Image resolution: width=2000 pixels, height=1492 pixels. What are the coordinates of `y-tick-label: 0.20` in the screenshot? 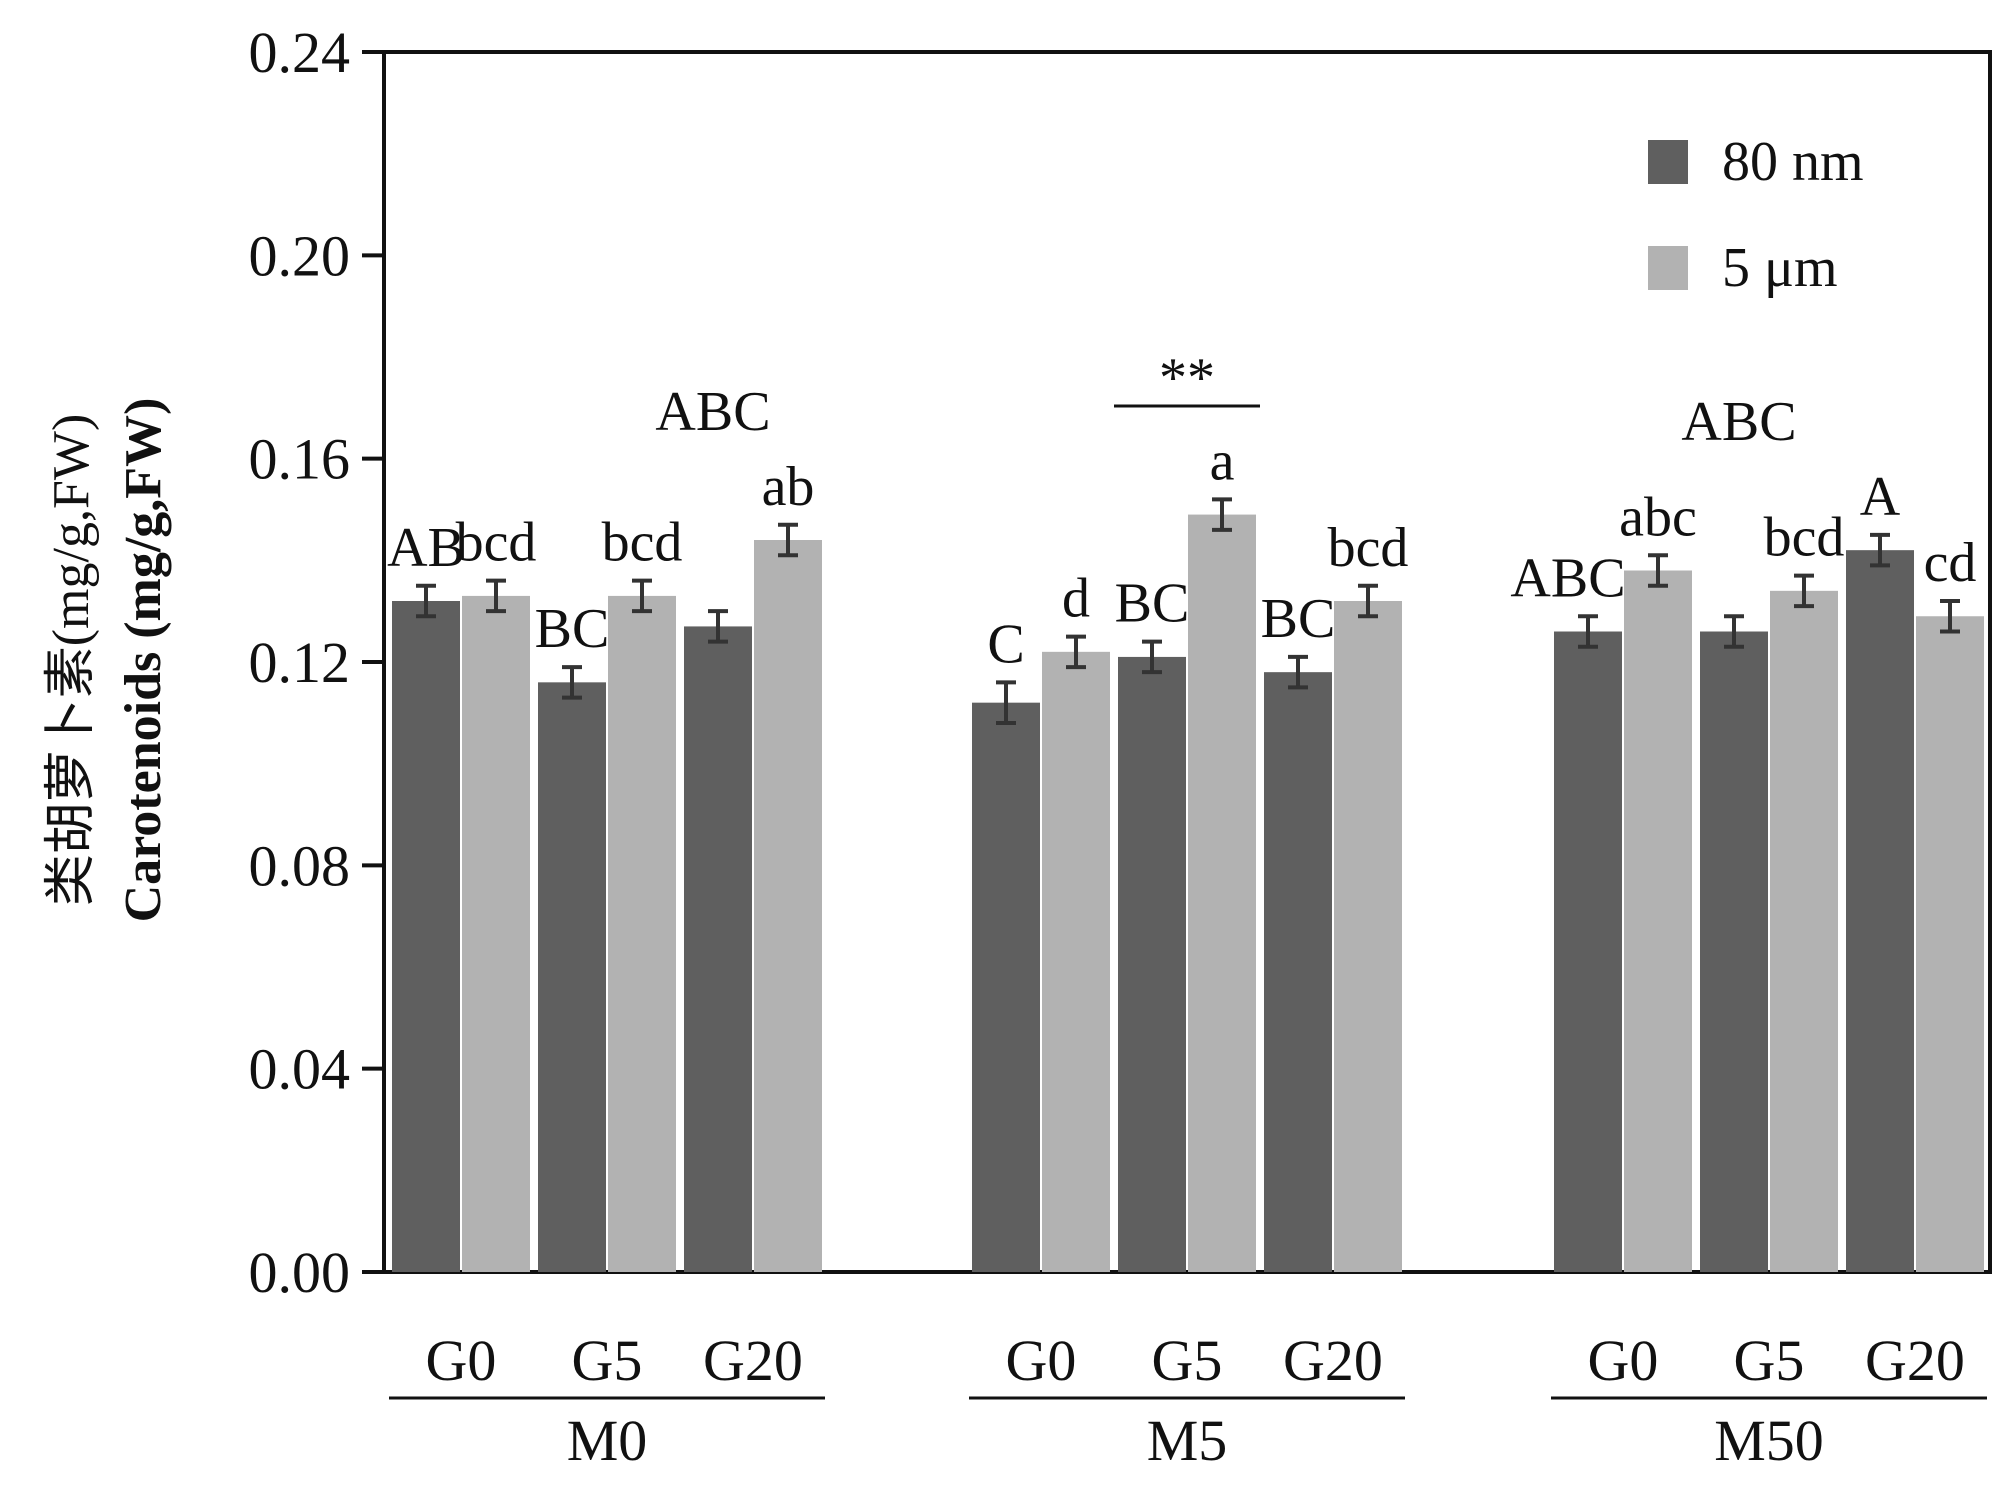 It's located at (300, 255).